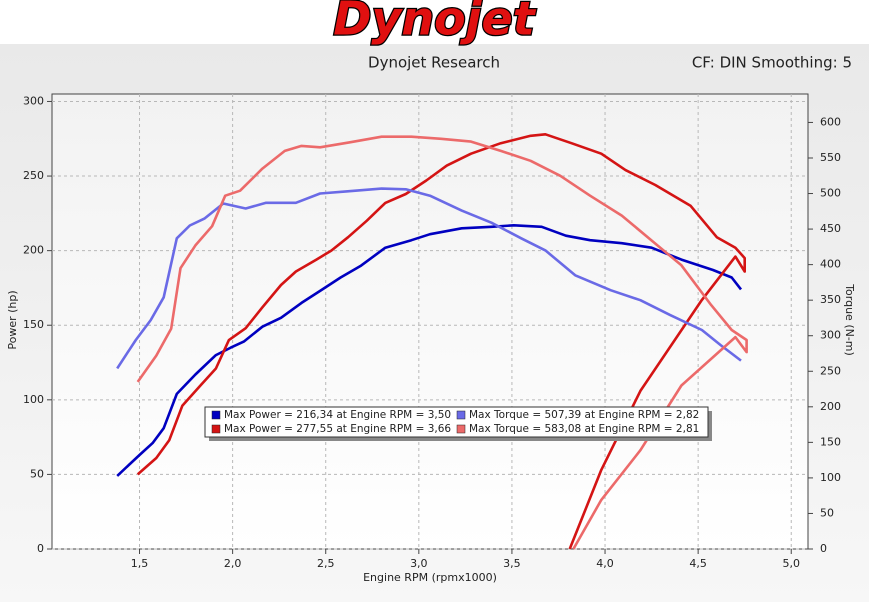  I want to click on y2-tick-label: 250, so click(830, 370).